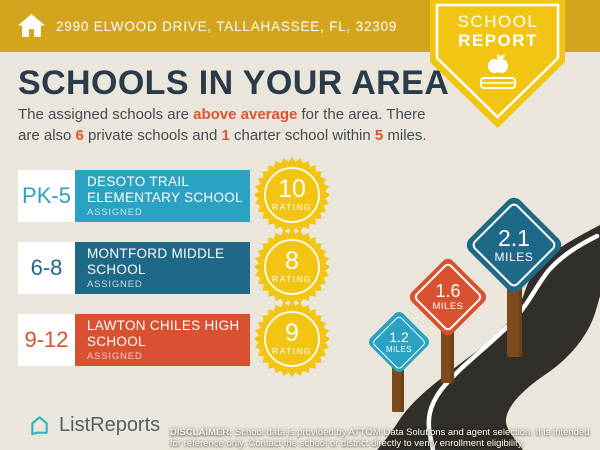  I want to click on rating-value: 8, so click(292, 260).